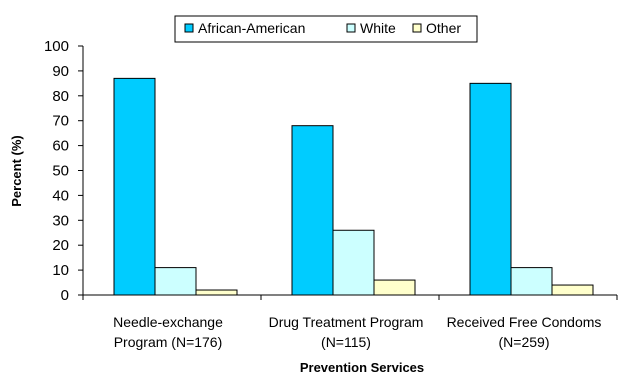 This screenshot has width=635, height=379. What do you see at coordinates (60, 245) in the screenshot?
I see `y-tick-label: 20` at bounding box center [60, 245].